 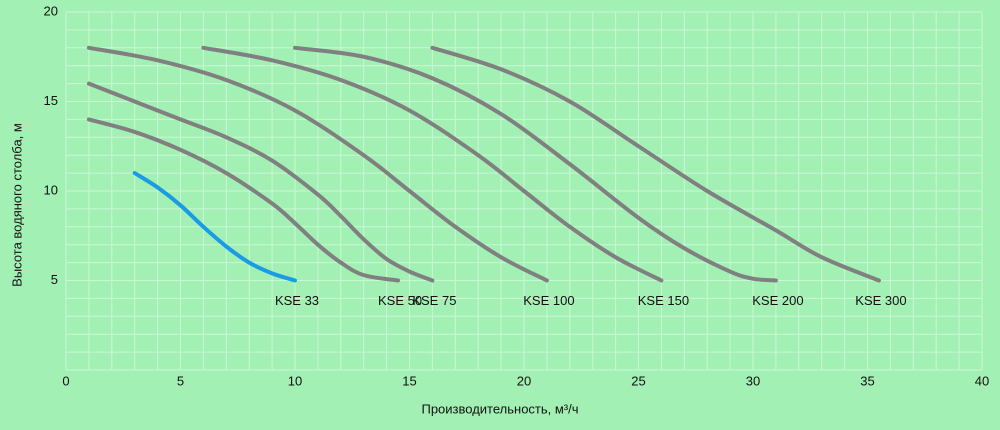 I want to click on x-tick-label: 40, so click(x=982, y=380).